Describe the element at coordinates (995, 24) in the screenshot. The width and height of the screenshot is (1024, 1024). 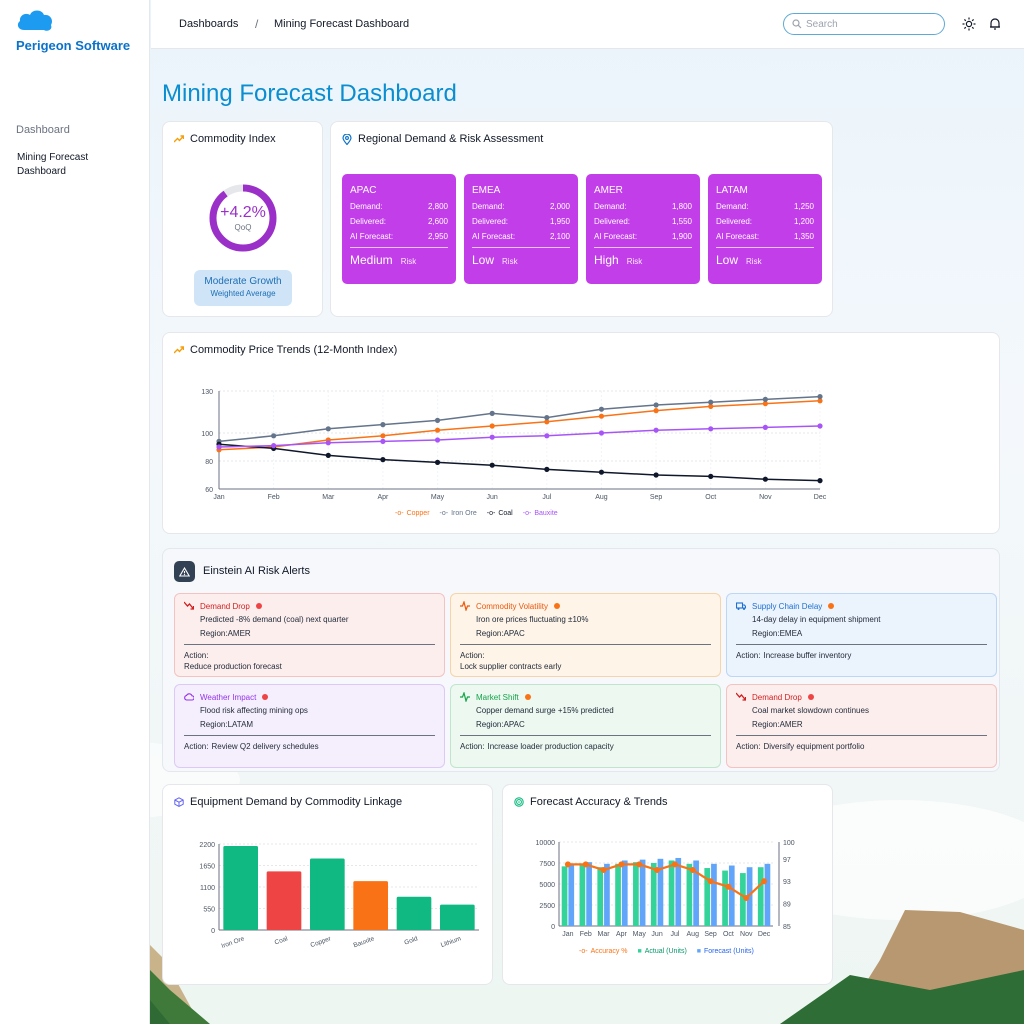
I see `bell-icon` at that location.